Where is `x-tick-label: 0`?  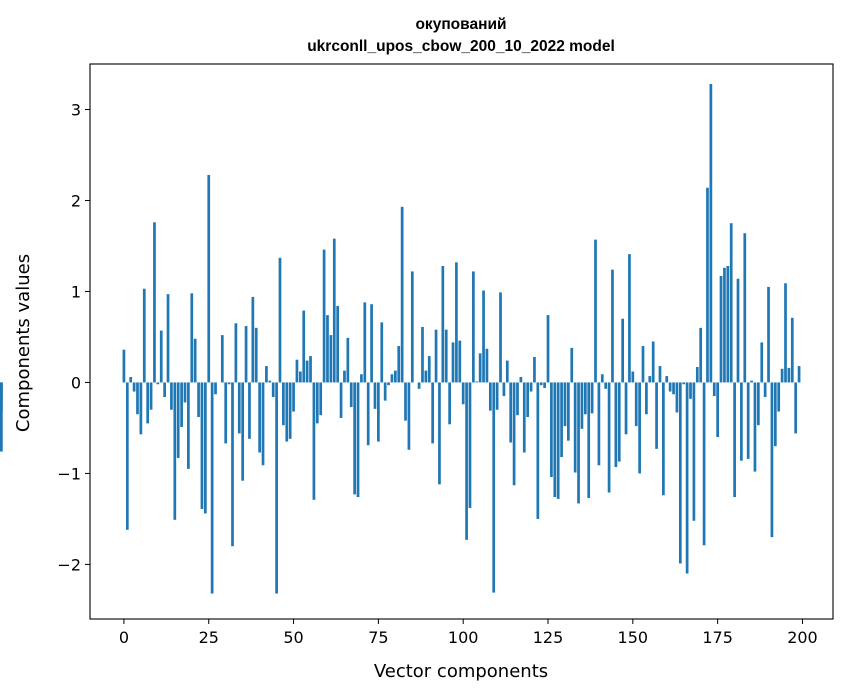
x-tick-label: 0 is located at coordinates (124, 637).